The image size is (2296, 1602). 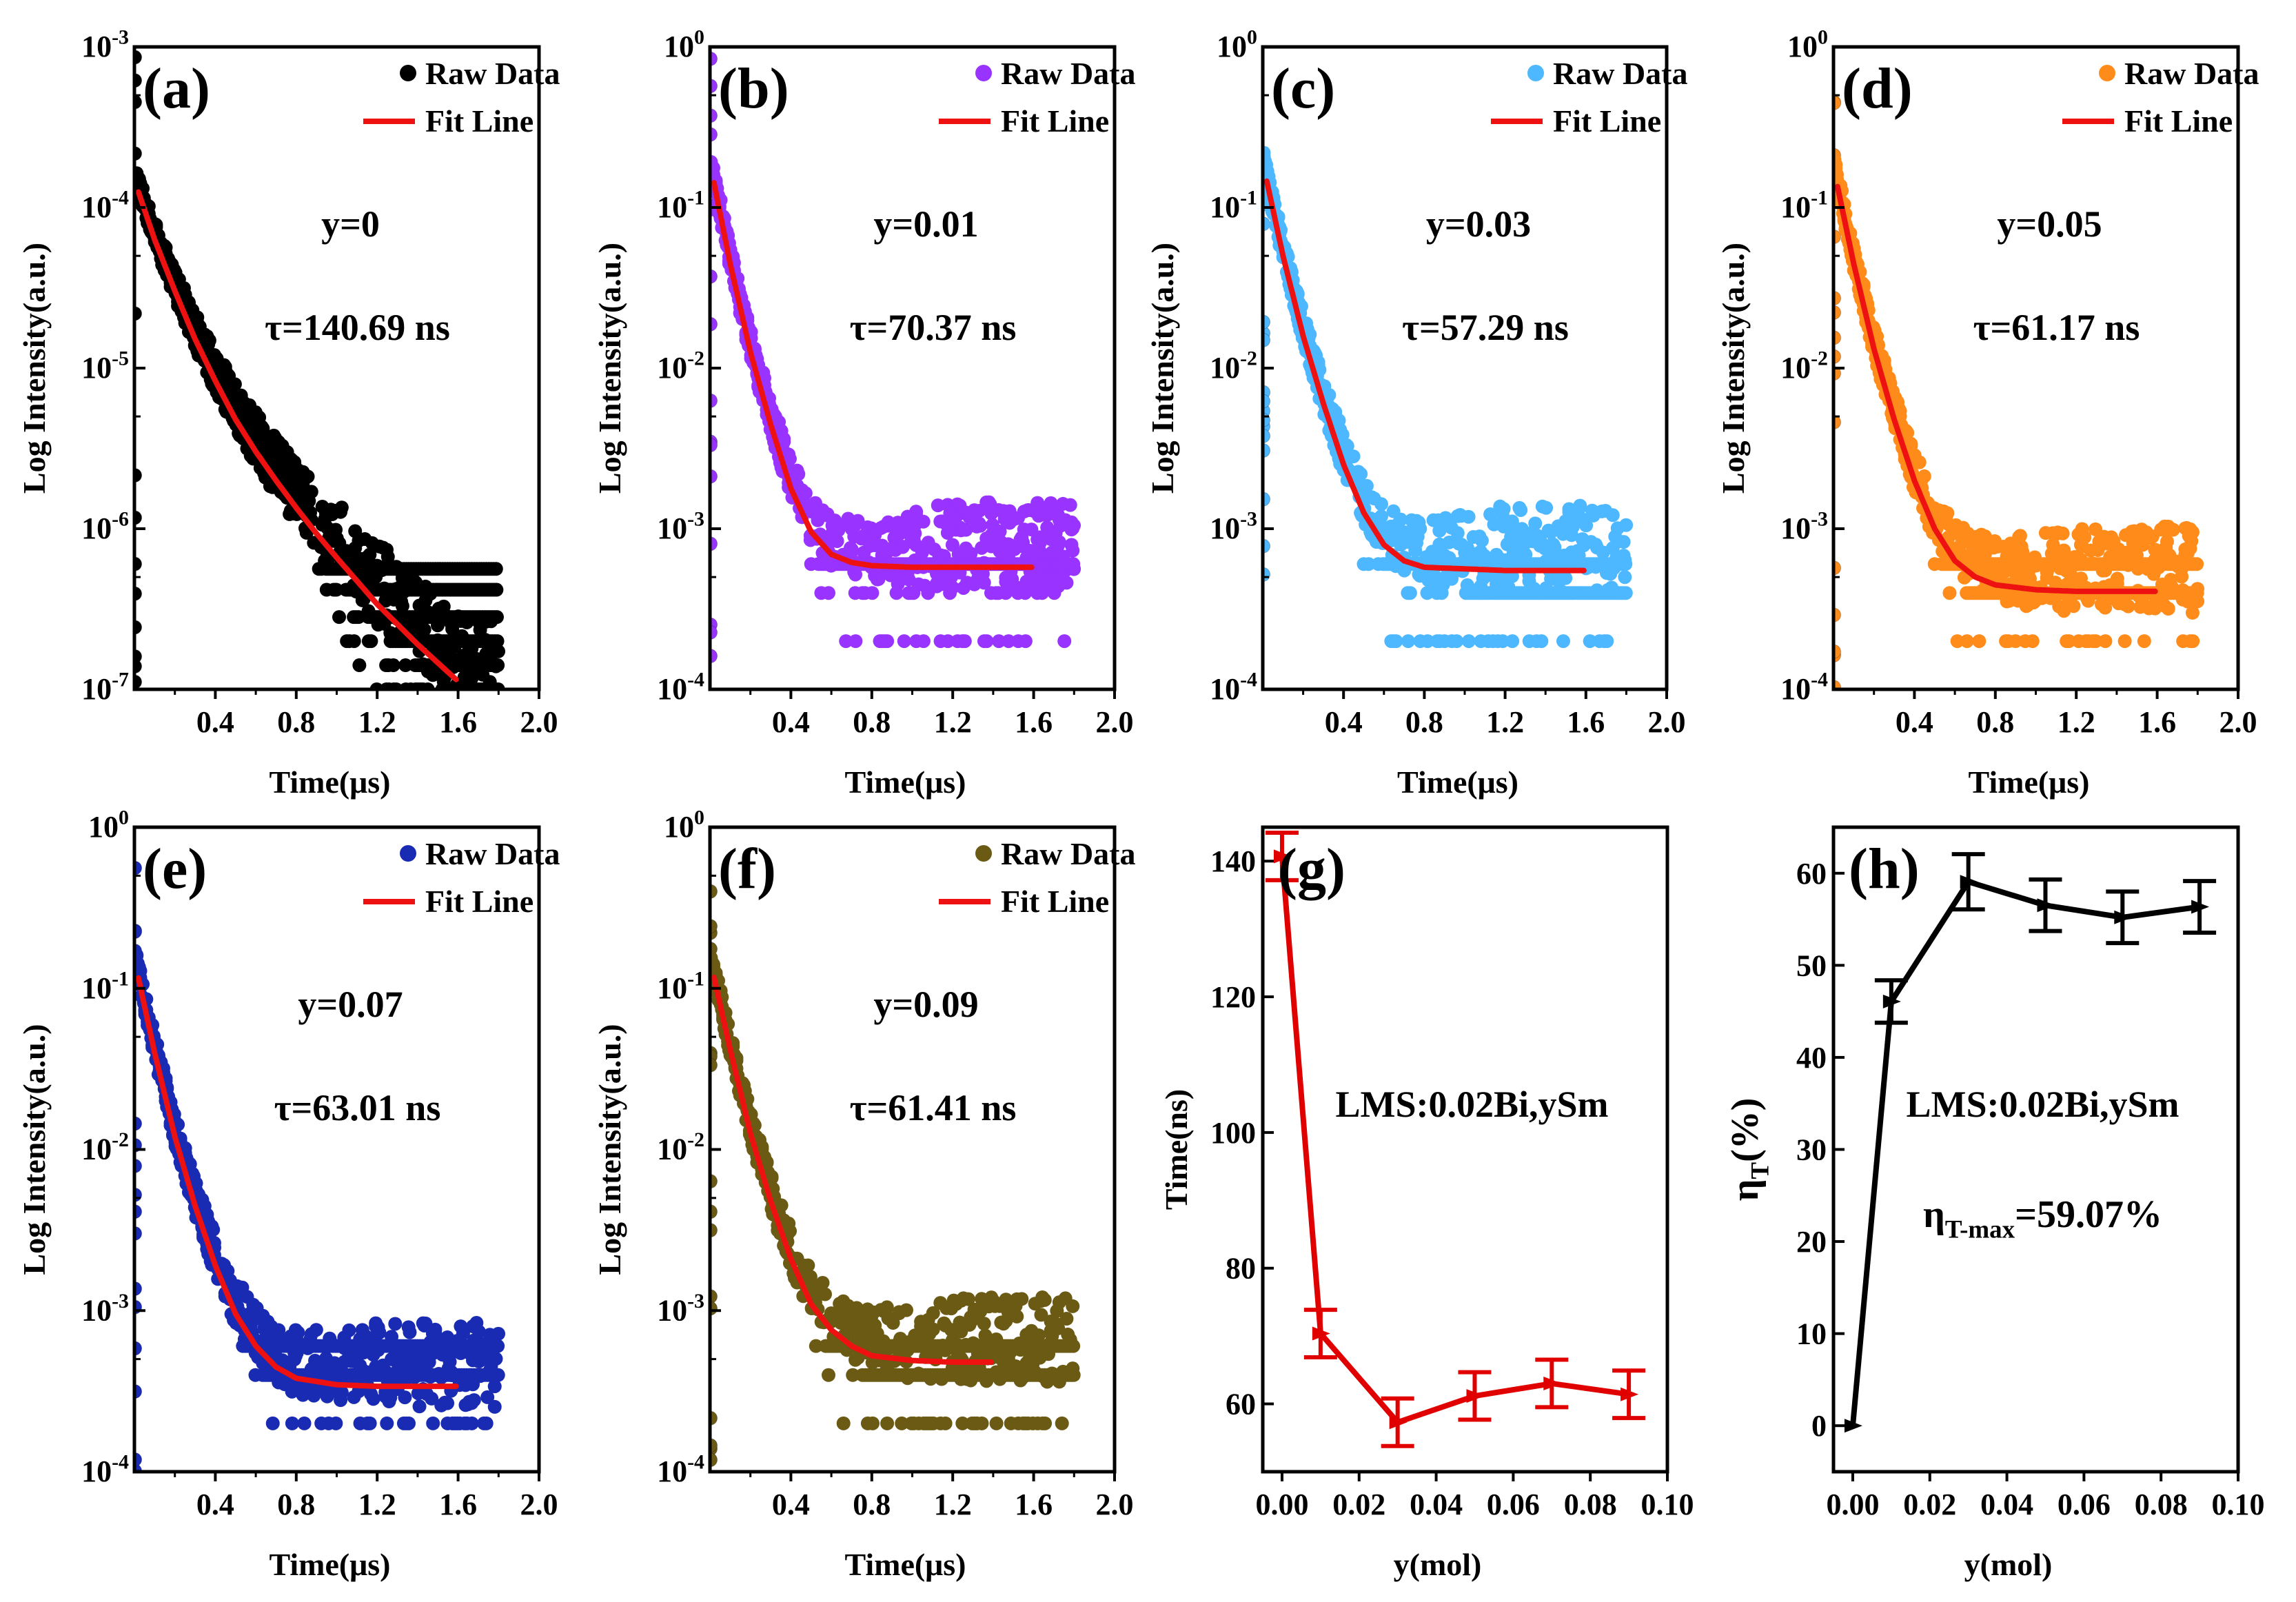 What do you see at coordinates (320, 1166) in the screenshot?
I see `data-layer` at bounding box center [320, 1166].